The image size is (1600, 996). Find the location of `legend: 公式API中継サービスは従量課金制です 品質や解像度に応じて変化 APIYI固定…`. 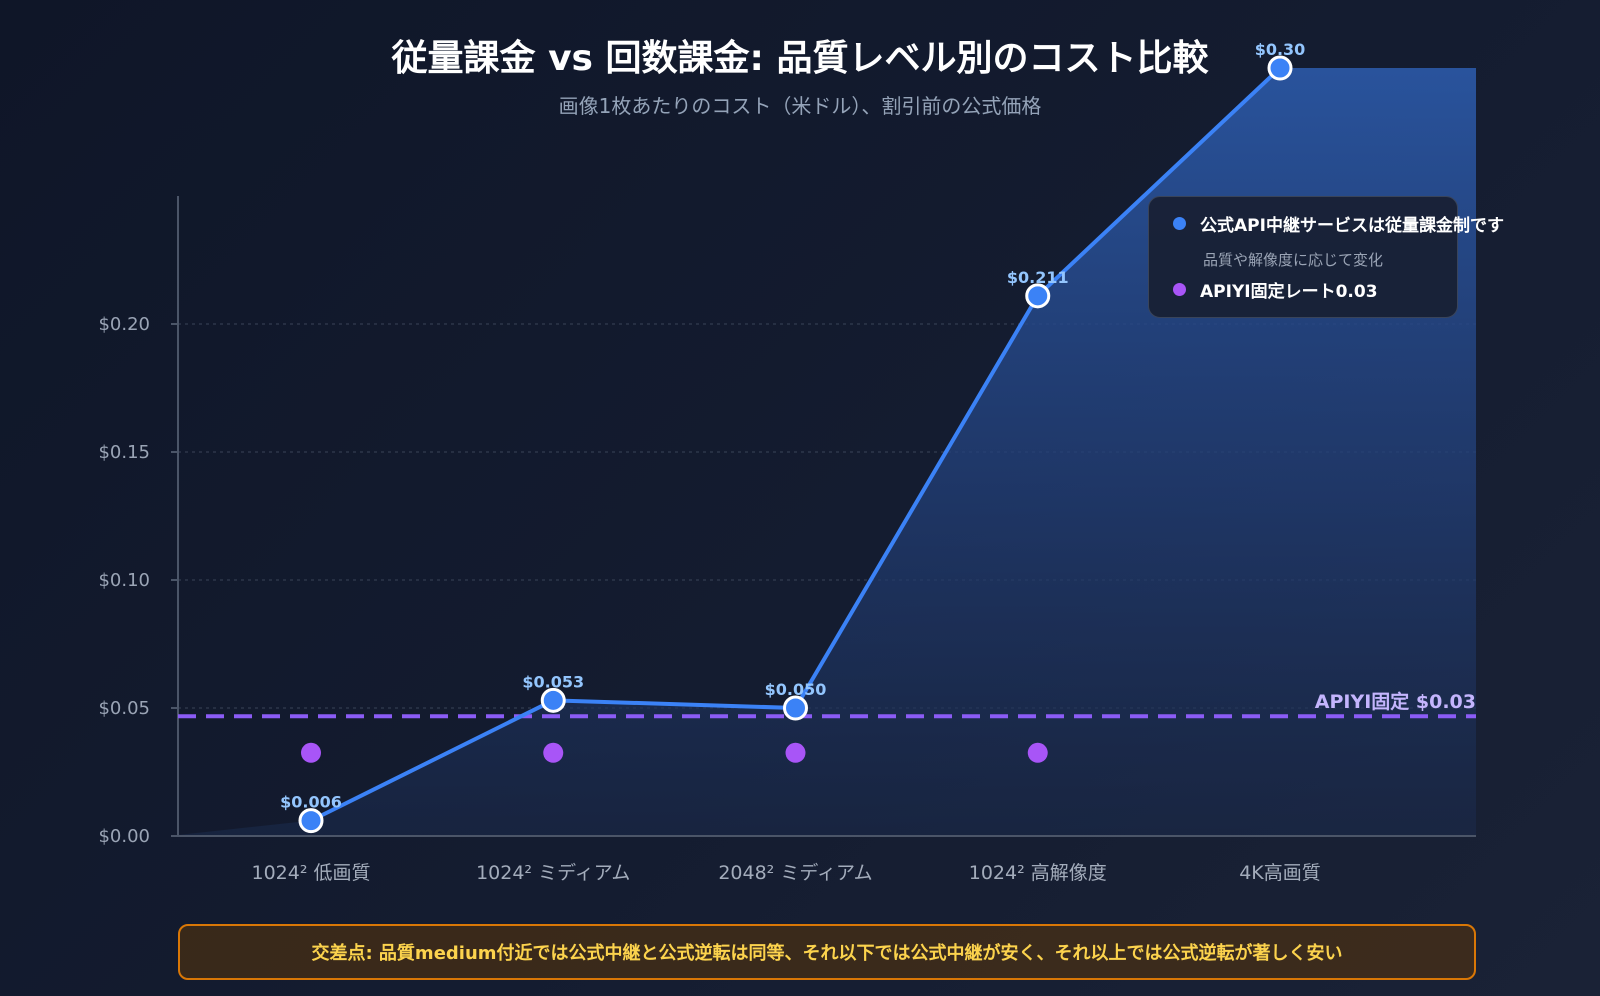

legend: 公式API中継サービスは従量課金制です 品質や解像度に応じて変化 APIYI固定… is located at coordinates (1326, 257).